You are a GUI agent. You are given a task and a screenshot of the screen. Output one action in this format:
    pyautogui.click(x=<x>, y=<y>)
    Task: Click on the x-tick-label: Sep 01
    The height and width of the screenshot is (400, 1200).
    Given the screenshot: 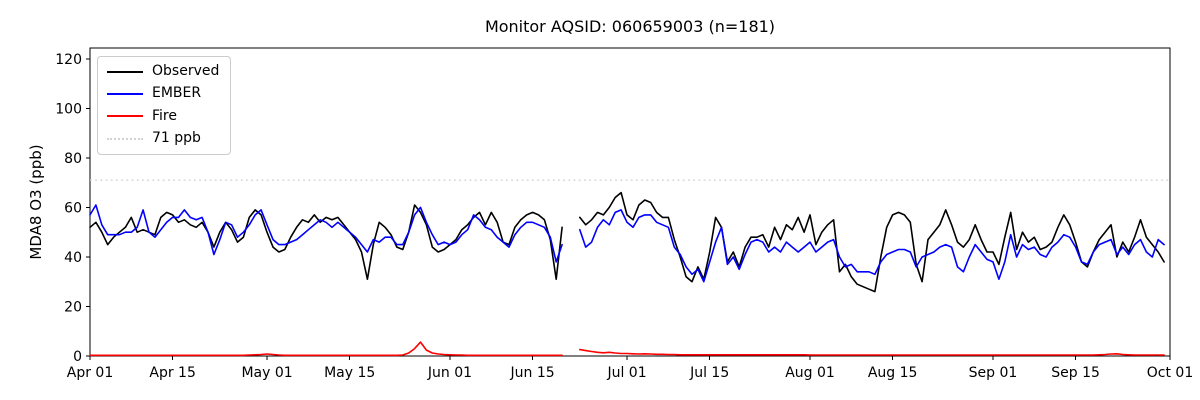 What is the action you would take?
    pyautogui.click(x=993, y=373)
    